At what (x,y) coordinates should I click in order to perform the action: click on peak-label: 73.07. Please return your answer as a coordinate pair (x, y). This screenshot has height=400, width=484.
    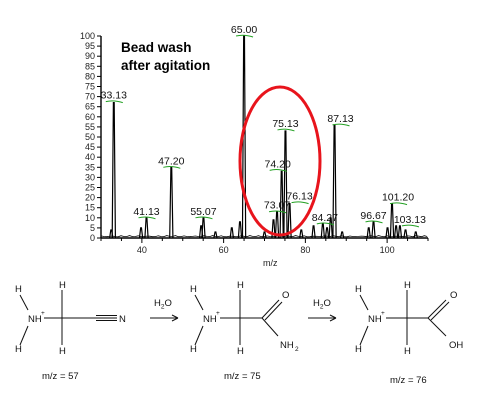
    Looking at the image, I should click on (277, 206).